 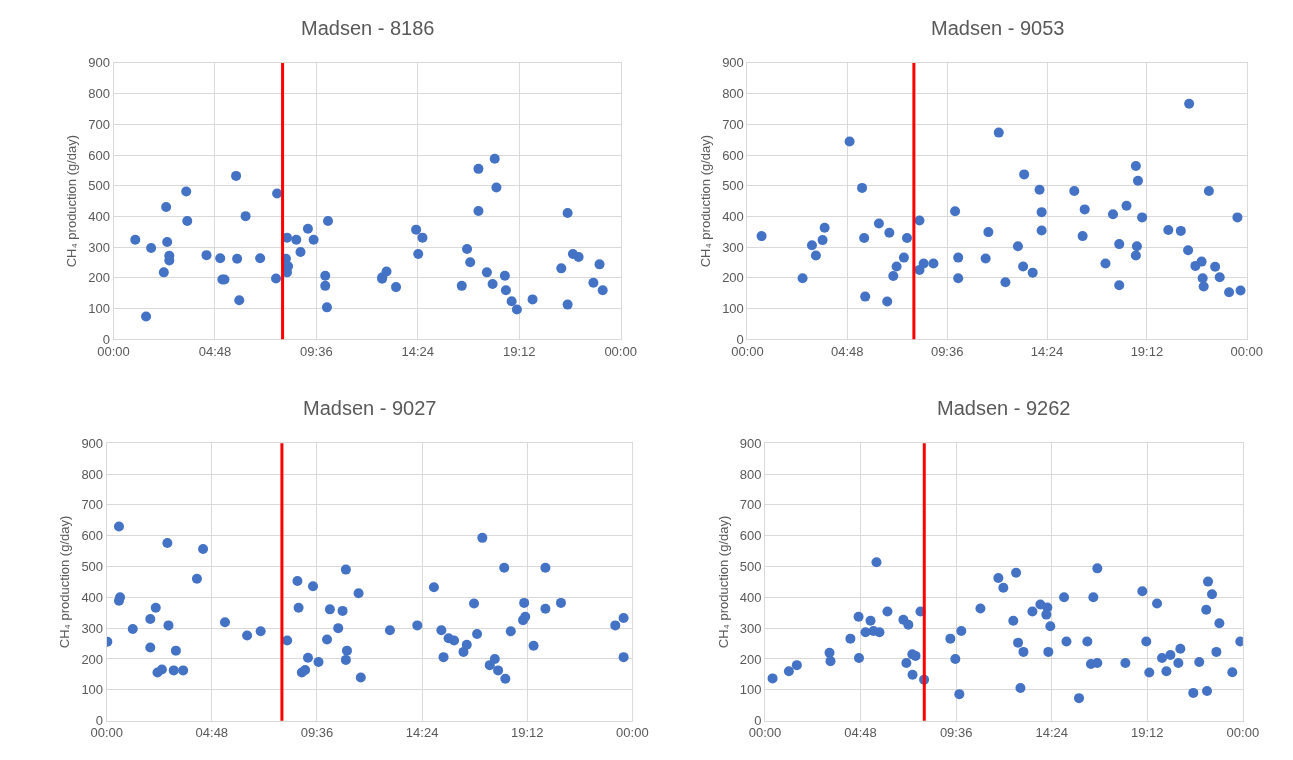 What do you see at coordinates (370, 408) in the screenshot?
I see `chart-title: Madsen - 9027` at bounding box center [370, 408].